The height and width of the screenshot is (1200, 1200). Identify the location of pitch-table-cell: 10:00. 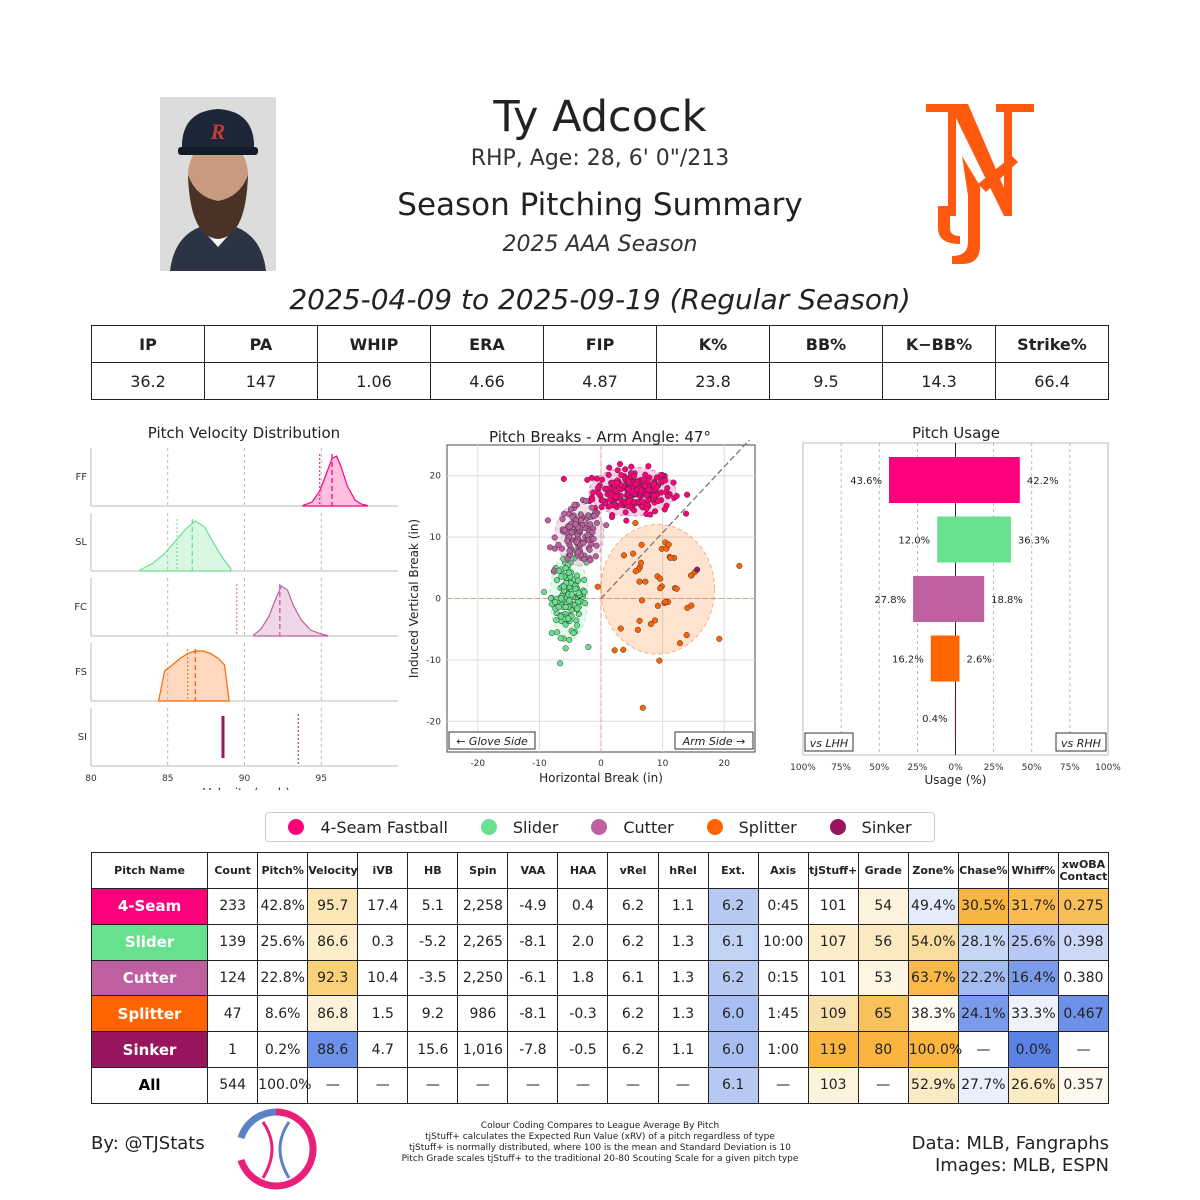
(783, 942).